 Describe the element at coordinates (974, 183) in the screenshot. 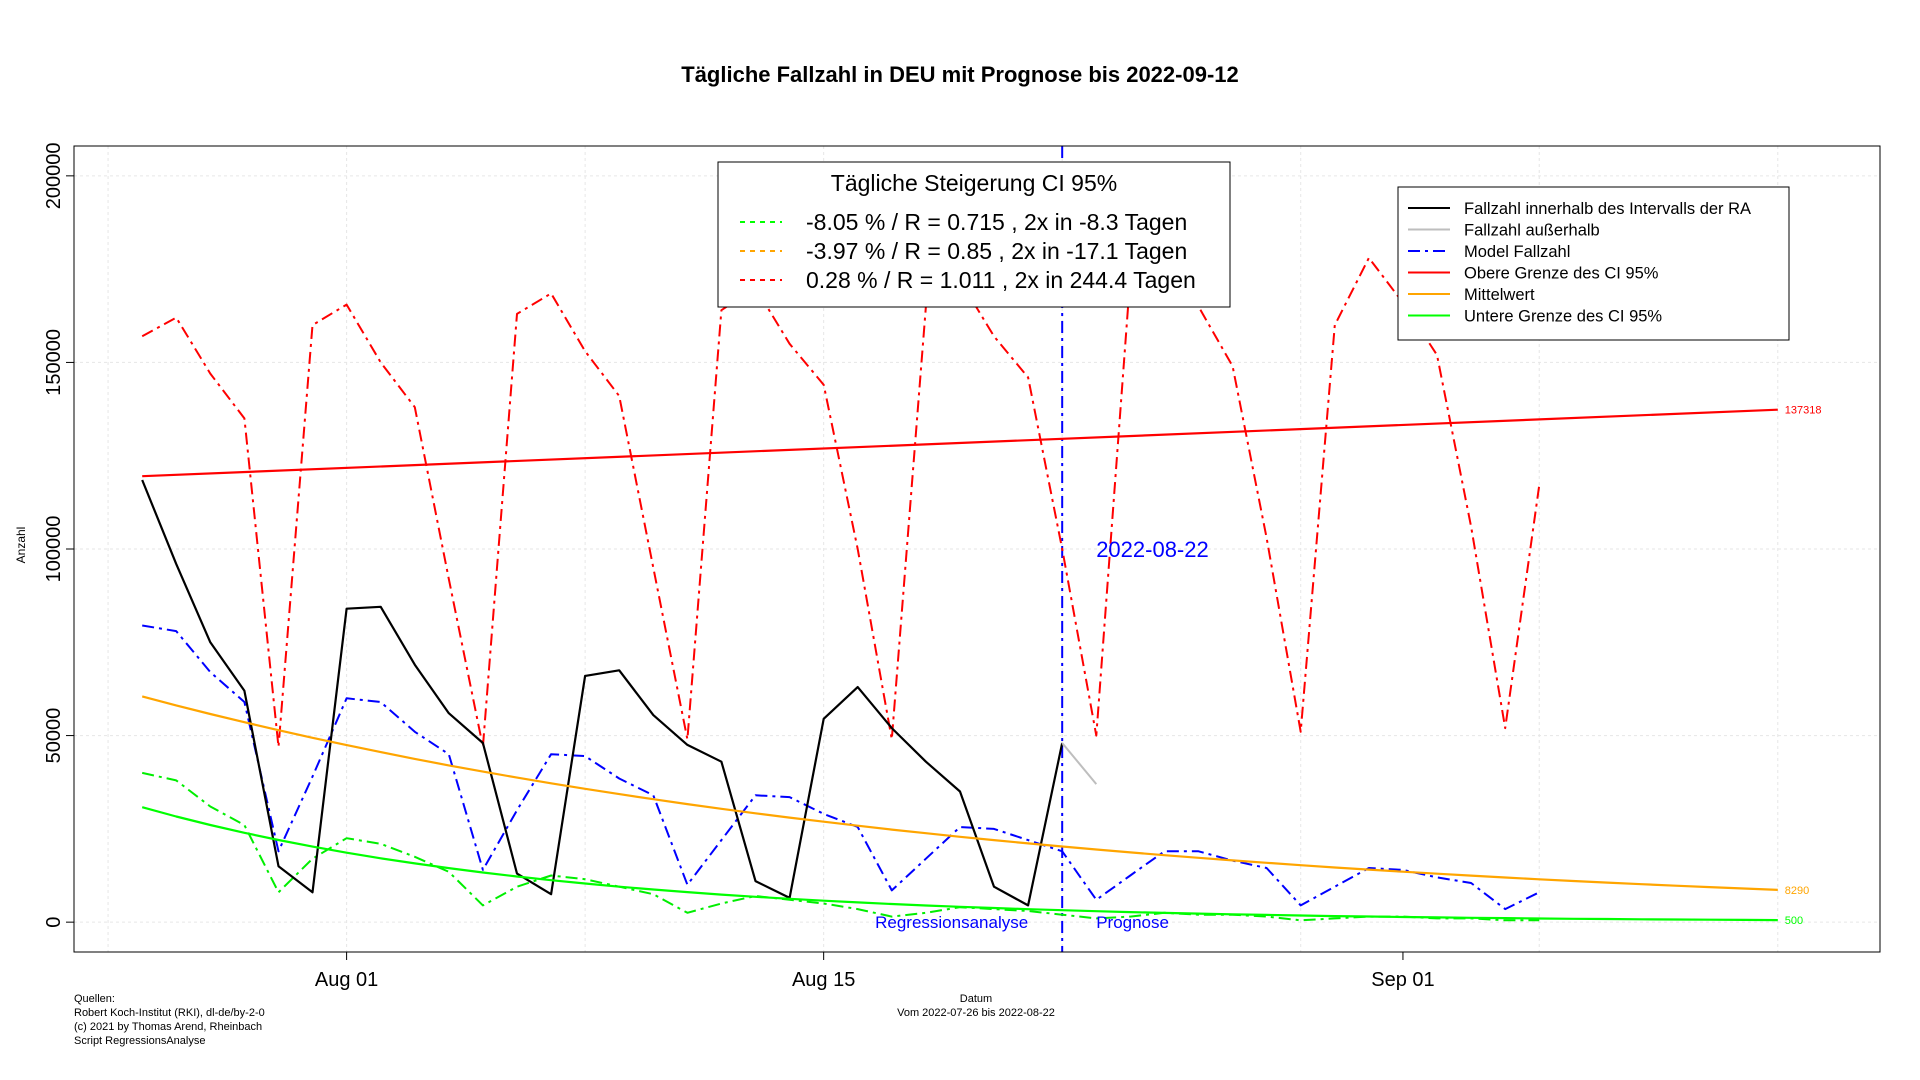

I see `growth-box-title: Tägliche Steigerung CI 95%` at that location.